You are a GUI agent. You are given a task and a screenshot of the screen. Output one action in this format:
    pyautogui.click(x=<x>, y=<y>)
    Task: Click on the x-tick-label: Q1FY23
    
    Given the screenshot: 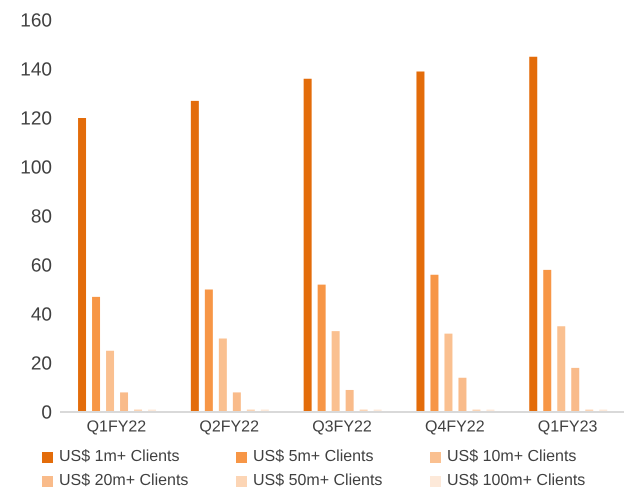 What is the action you would take?
    pyautogui.click(x=568, y=427)
    